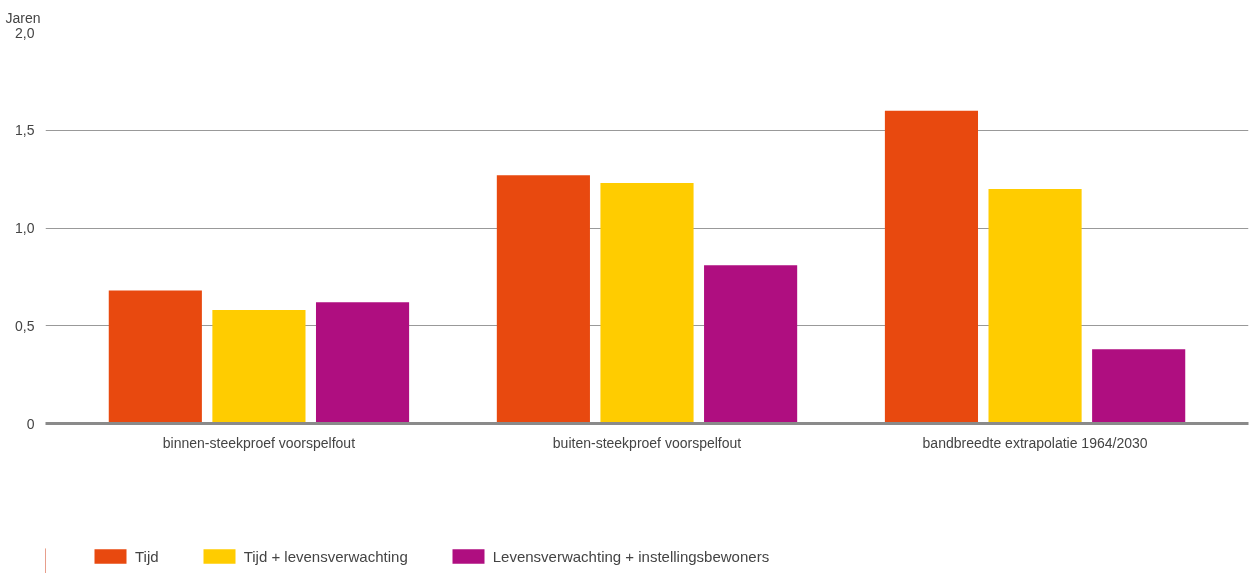 The image size is (1253, 573). I want to click on y-tick-label: 0,5, so click(25, 325).